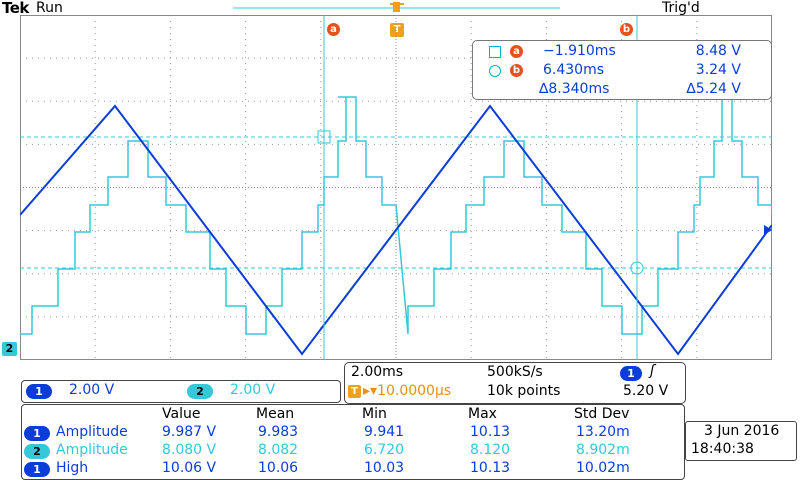 The image size is (800, 480). Describe the element at coordinates (516, 51) in the screenshot. I see `cursor-a-badge: a` at that location.